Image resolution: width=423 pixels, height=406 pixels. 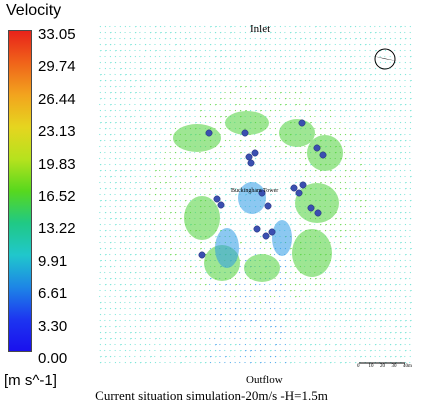 What do you see at coordinates (318, 213) in the screenshot?
I see `building-marker` at bounding box center [318, 213].